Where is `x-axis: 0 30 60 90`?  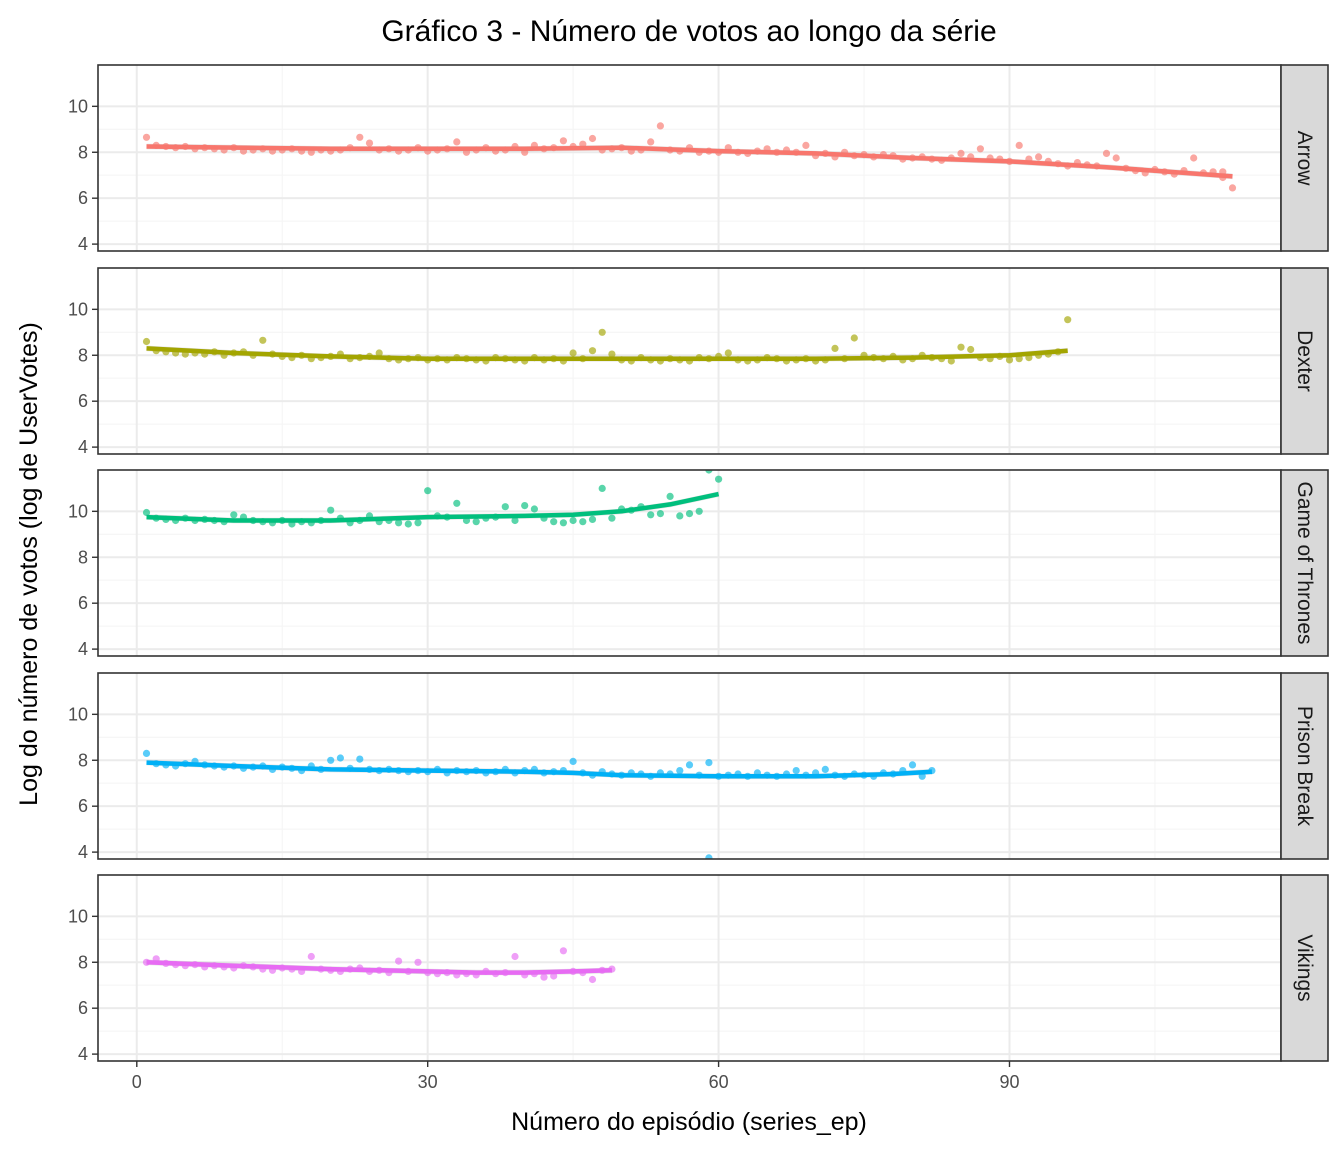 x-axis: 0 30 60 90 is located at coordinates (576, 1076).